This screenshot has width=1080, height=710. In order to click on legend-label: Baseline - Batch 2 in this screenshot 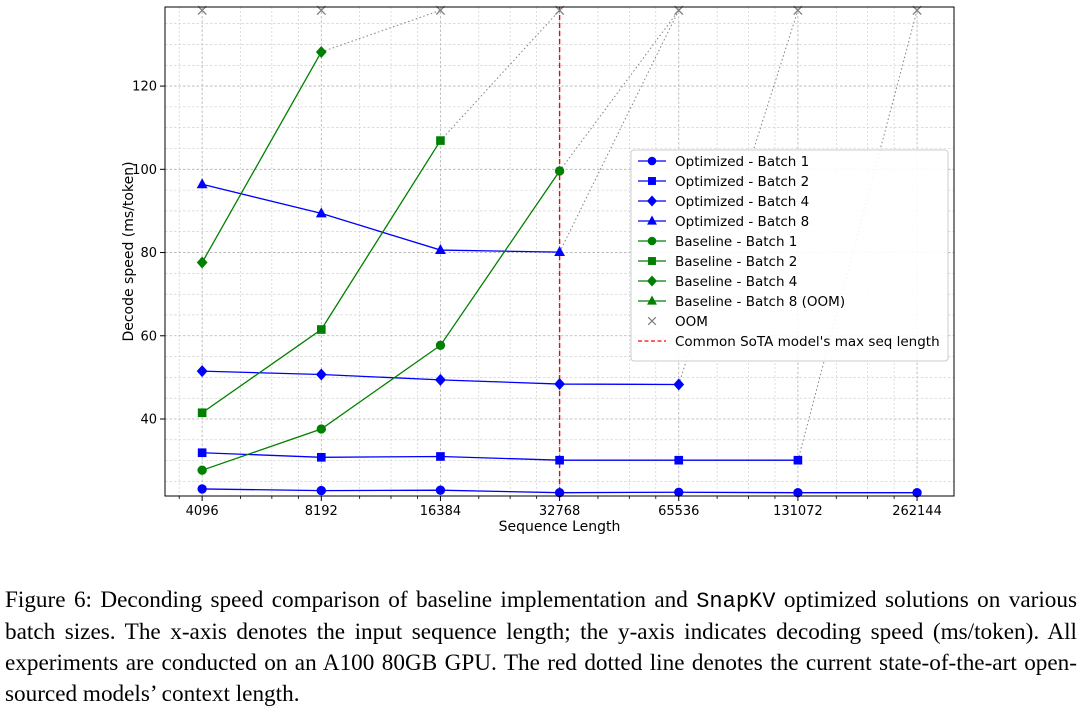, I will do `click(736, 262)`.